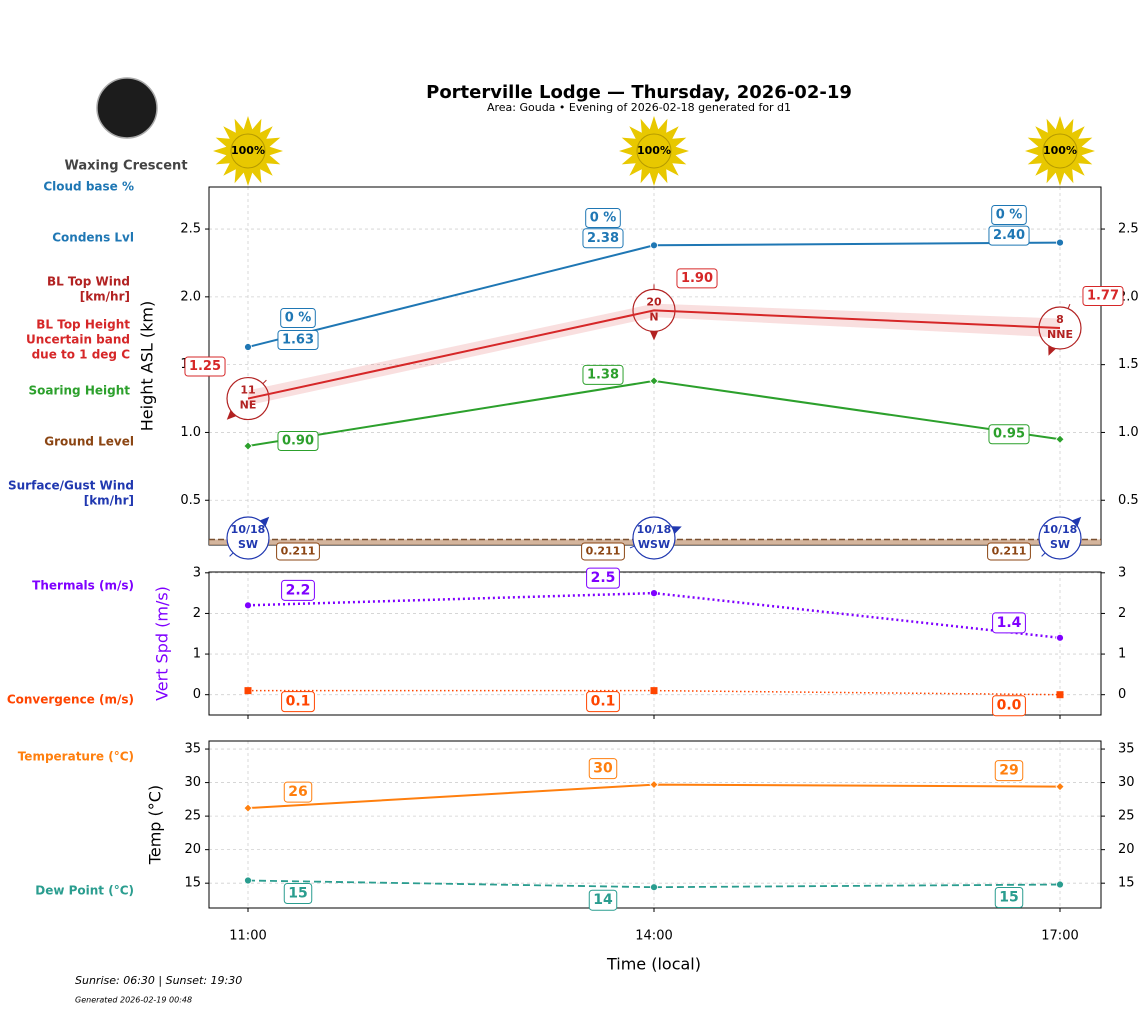 This screenshot has width=1147, height=1011. What do you see at coordinates (127, 108) in the screenshot?
I see `moon-icon` at bounding box center [127, 108].